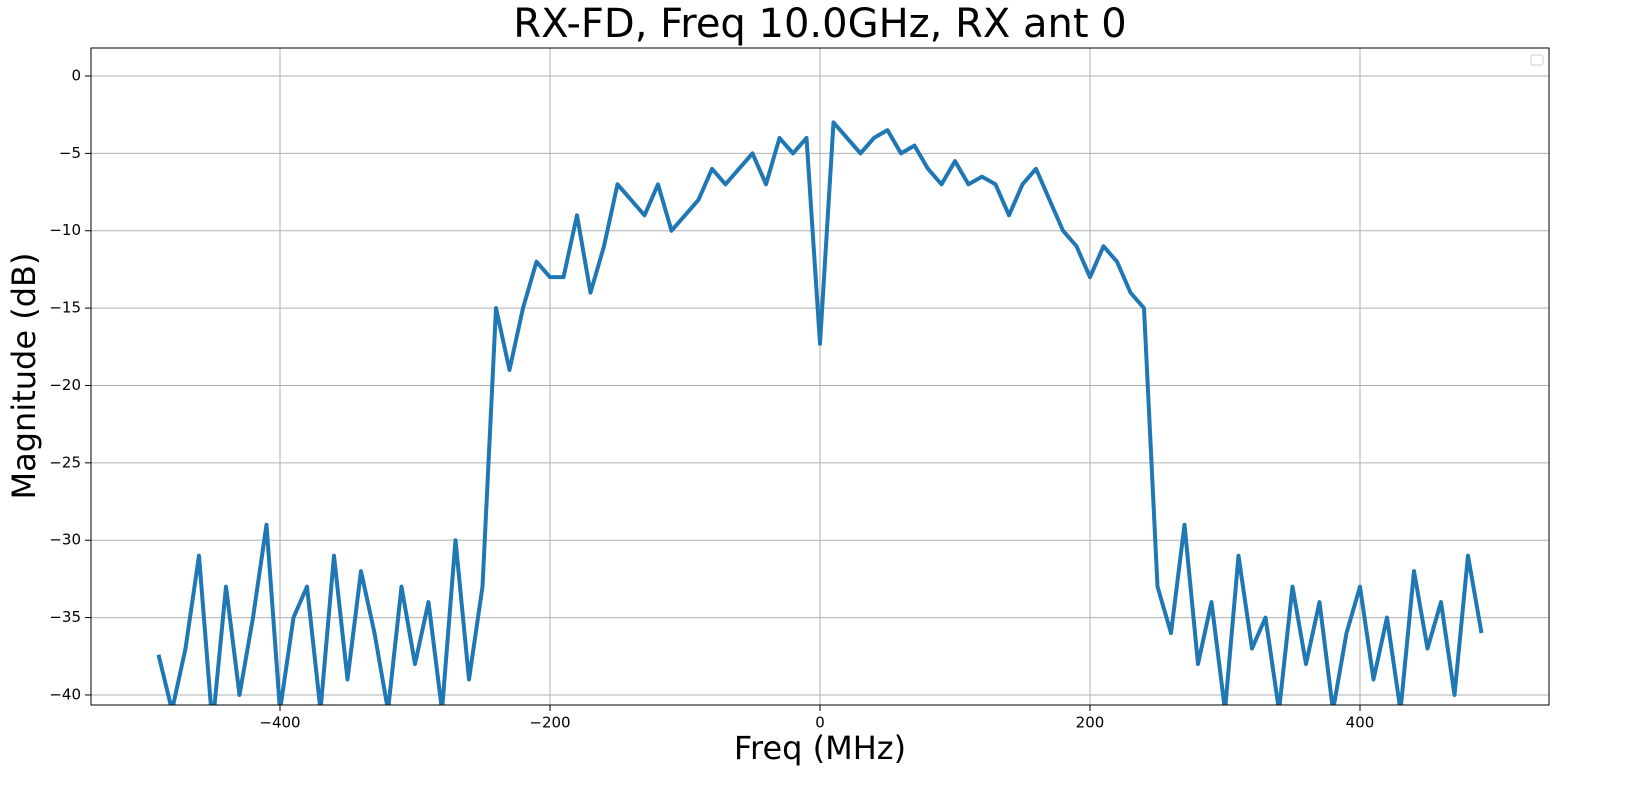  What do you see at coordinates (820, 748) in the screenshot?
I see `x-axis-label: Freq (MHz)` at bounding box center [820, 748].